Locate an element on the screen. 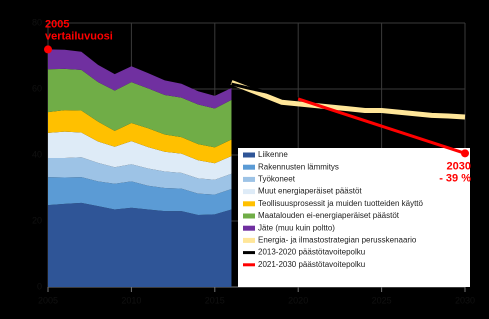 The width and height of the screenshot is (489, 319). legend-label: Jäte (muu kuin poltto) is located at coordinates (296, 227).